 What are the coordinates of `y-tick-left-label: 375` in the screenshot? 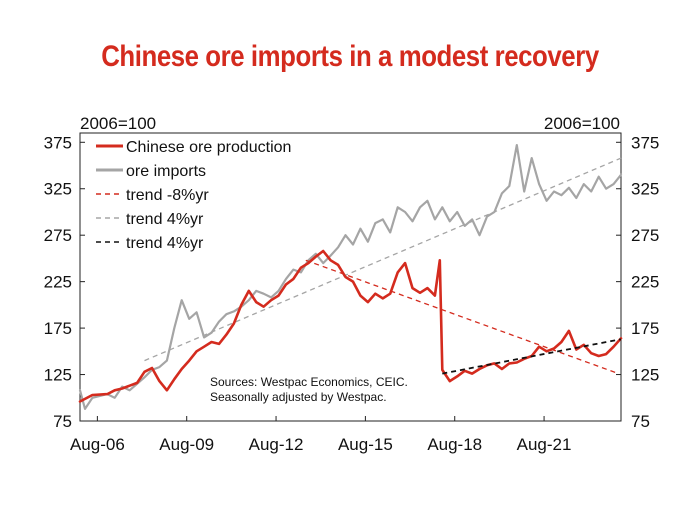 It's located at (58, 142).